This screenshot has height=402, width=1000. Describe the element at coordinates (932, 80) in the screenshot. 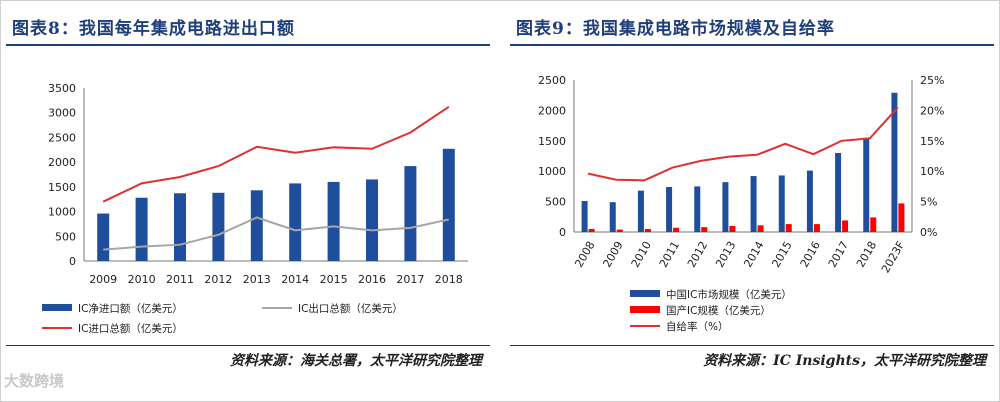

I see `y2-tick-label: 25%` at that location.